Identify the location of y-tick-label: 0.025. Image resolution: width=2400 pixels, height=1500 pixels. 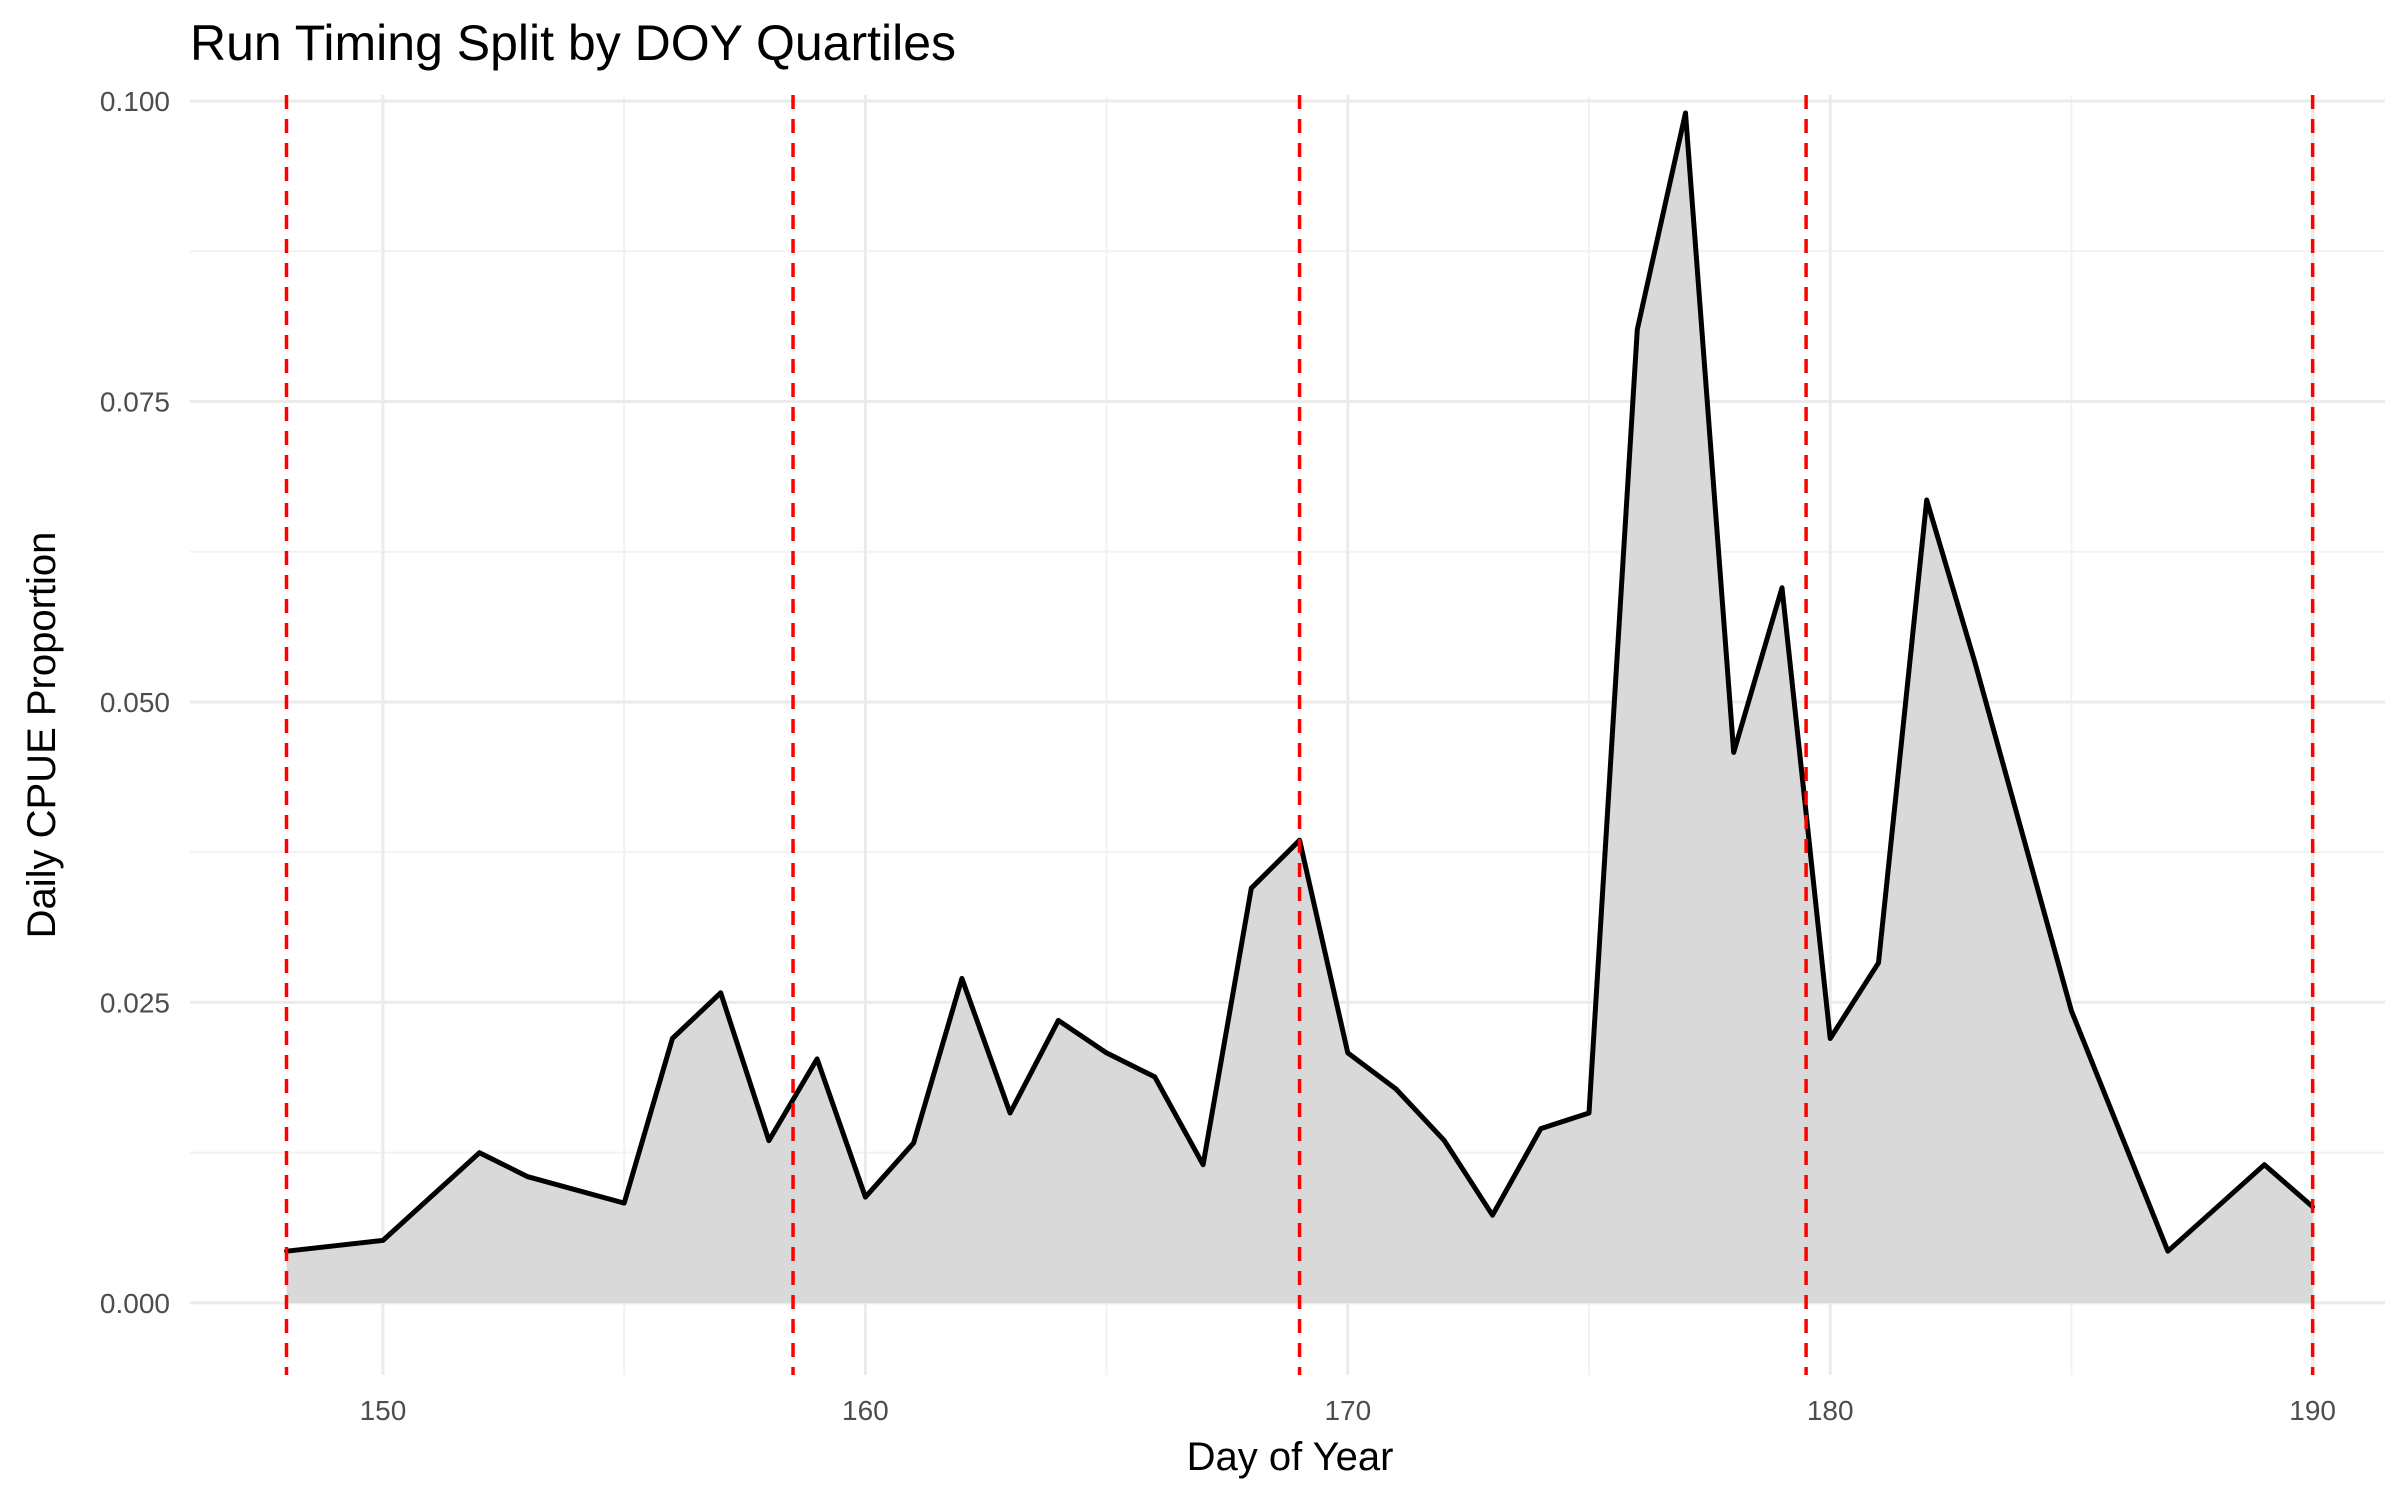
(135, 1002).